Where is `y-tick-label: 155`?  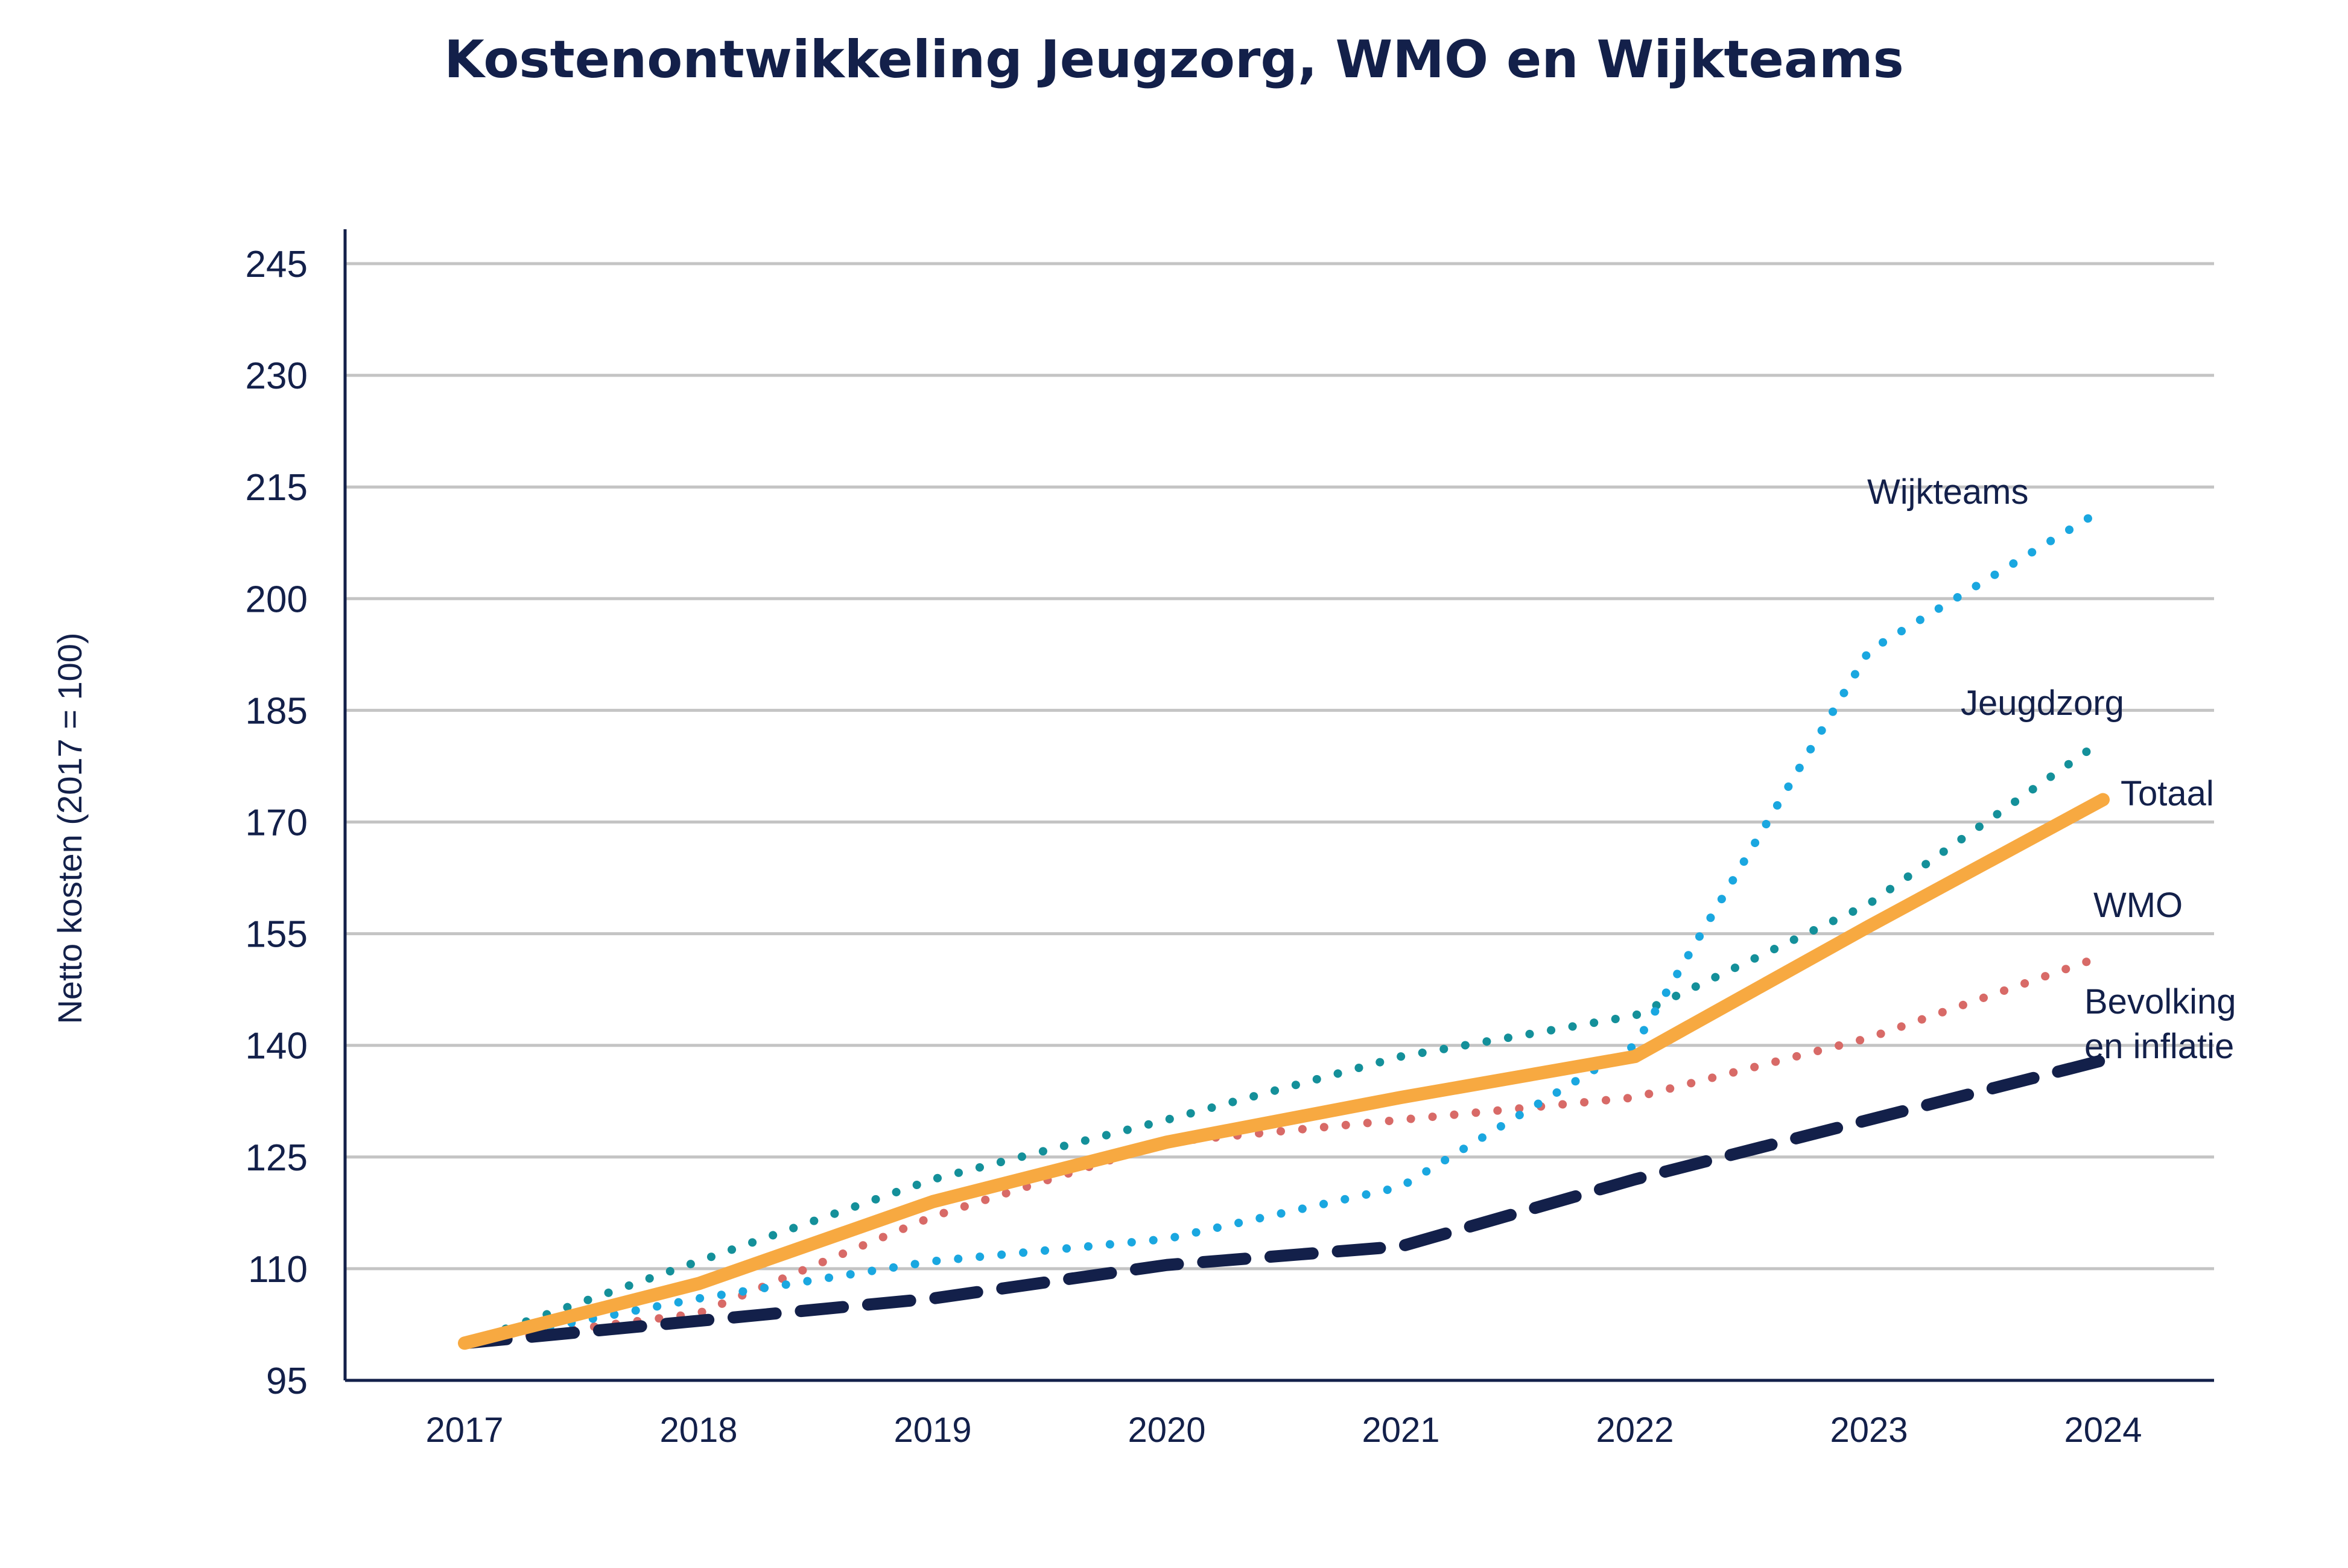
y-tick-label: 155 is located at coordinates (277, 935).